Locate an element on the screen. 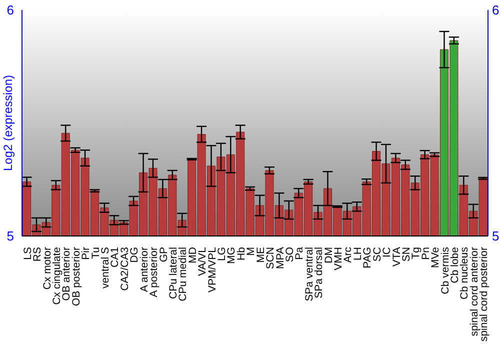  x-tick-label: Arc is located at coordinates (348, 255).